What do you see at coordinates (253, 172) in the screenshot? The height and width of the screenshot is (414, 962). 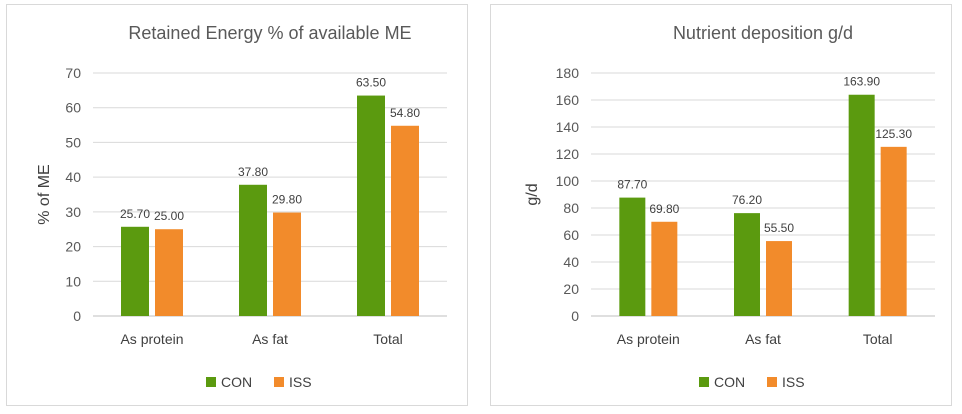 I see `data-label: 37.80` at bounding box center [253, 172].